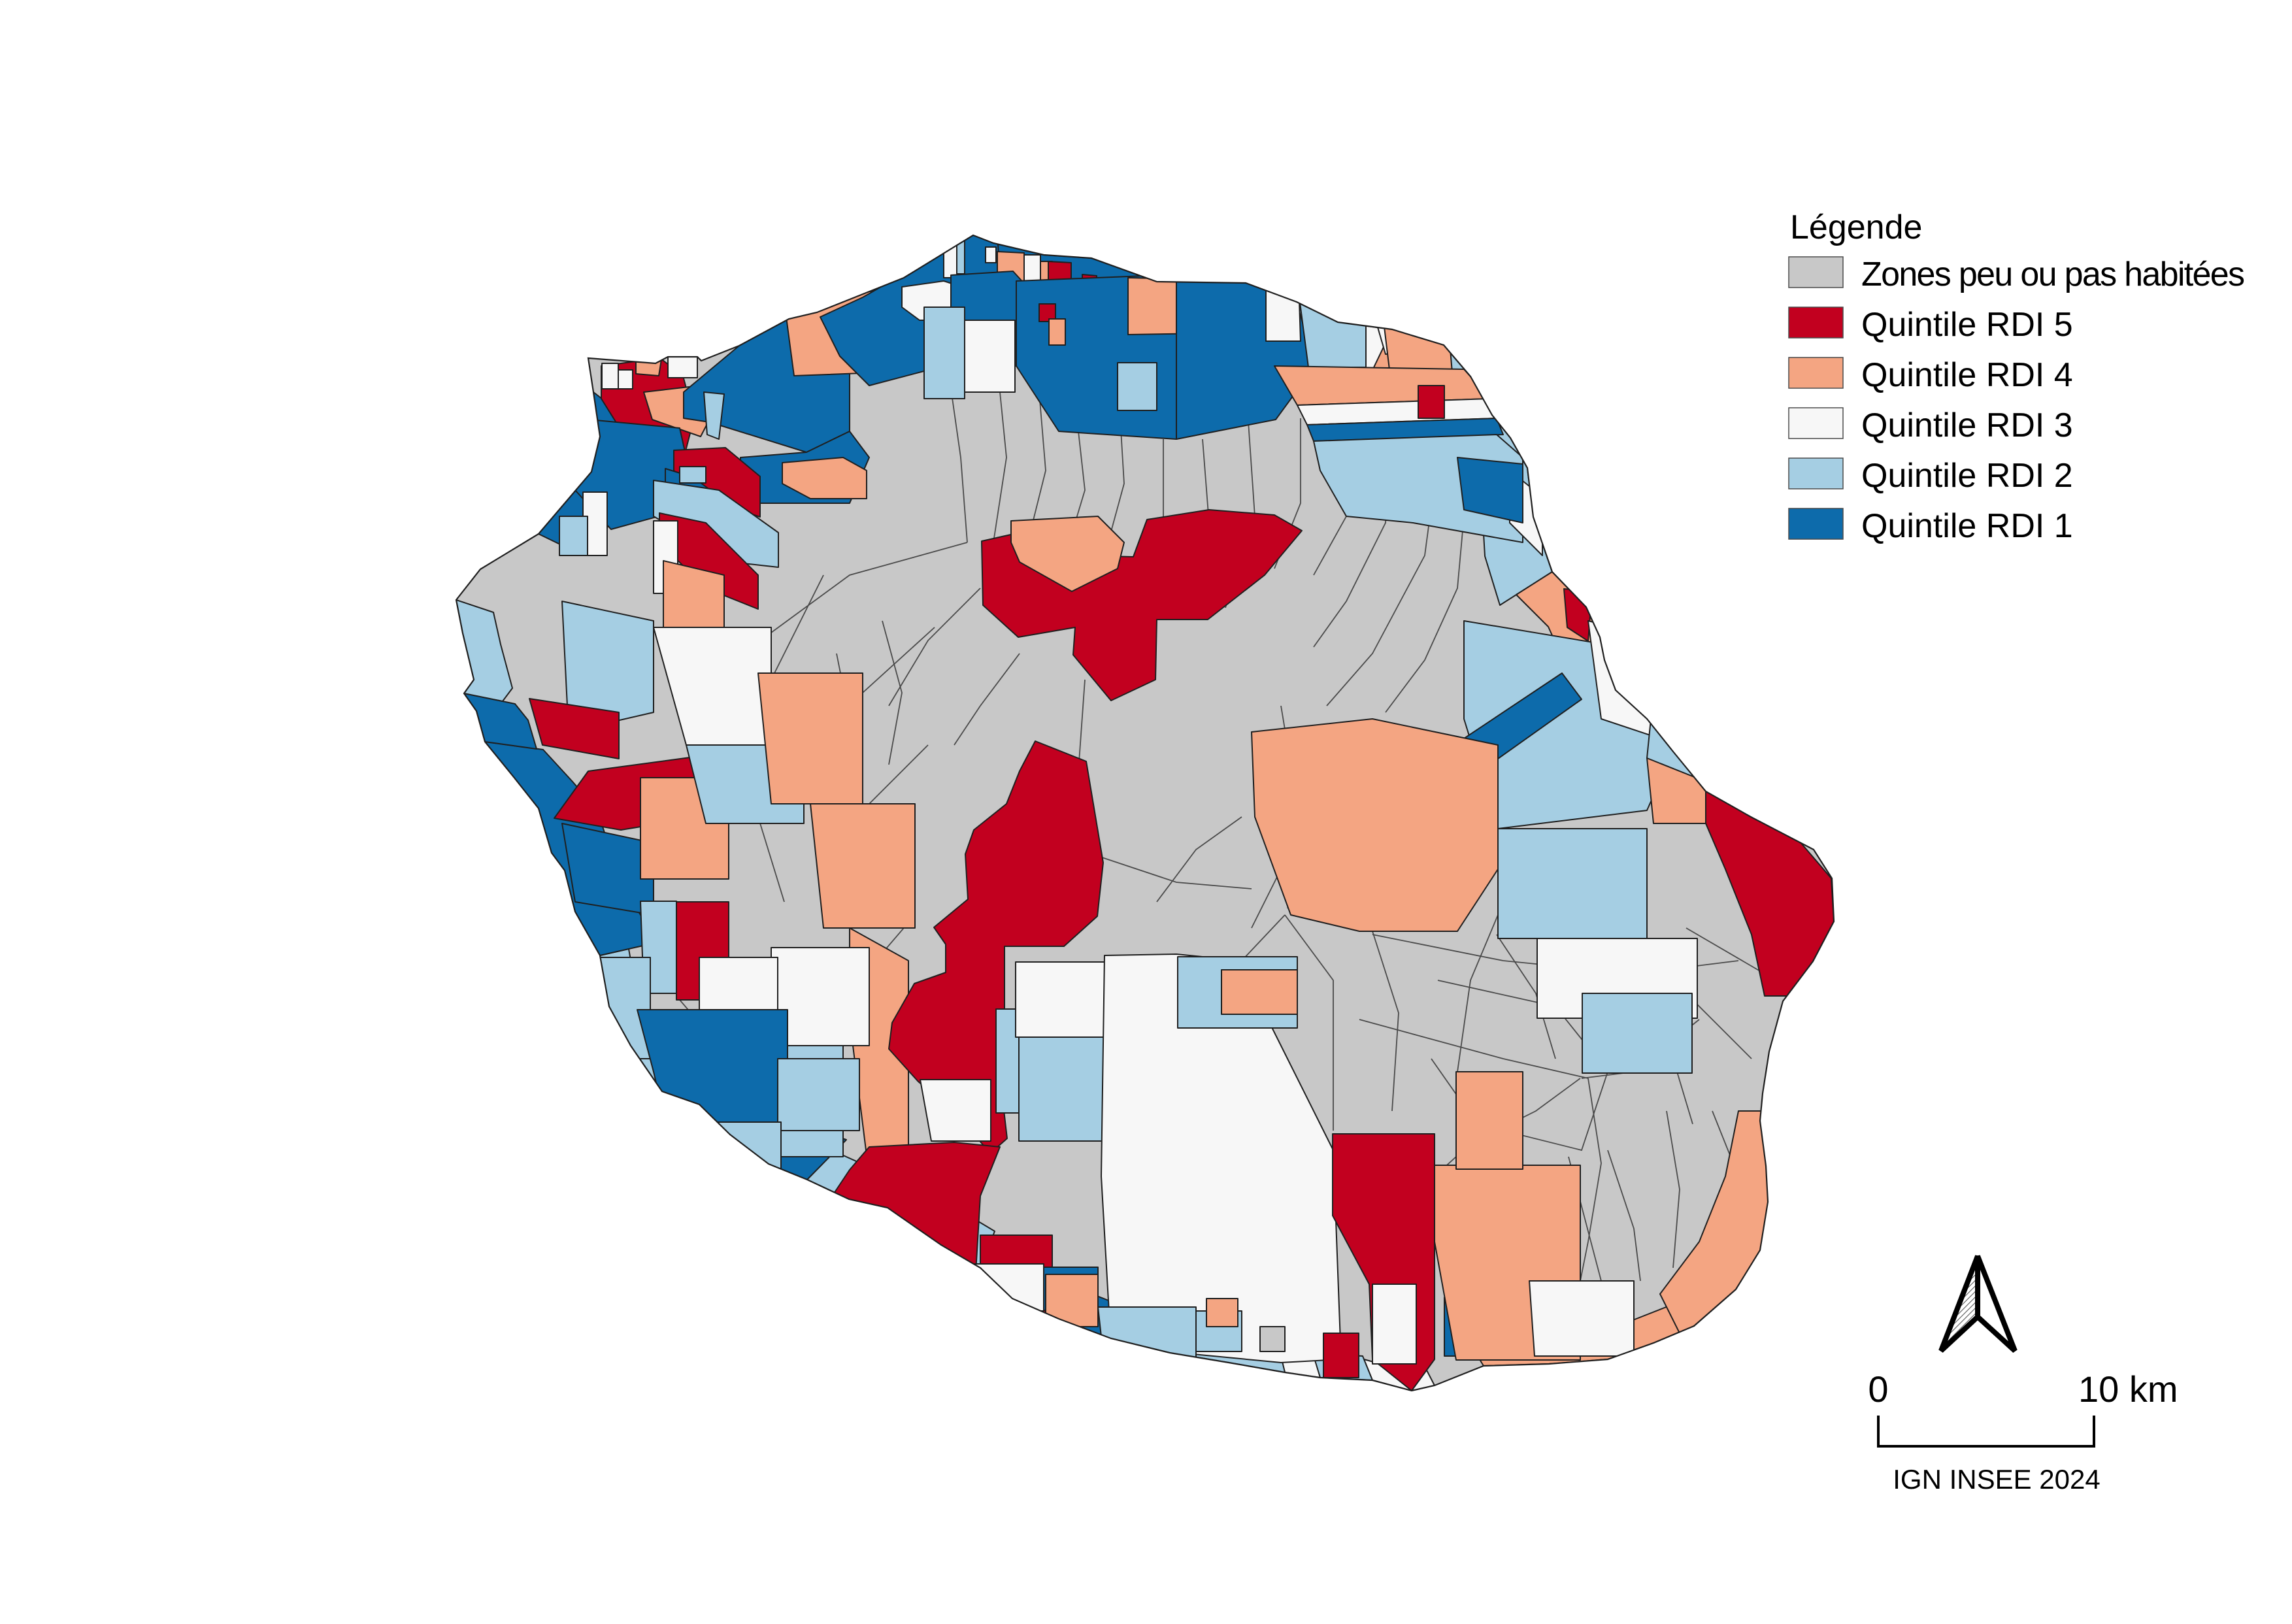 Image resolution: width=2292 pixels, height=1624 pixels. I want to click on svg-text: 10 km, so click(2128, 1389).